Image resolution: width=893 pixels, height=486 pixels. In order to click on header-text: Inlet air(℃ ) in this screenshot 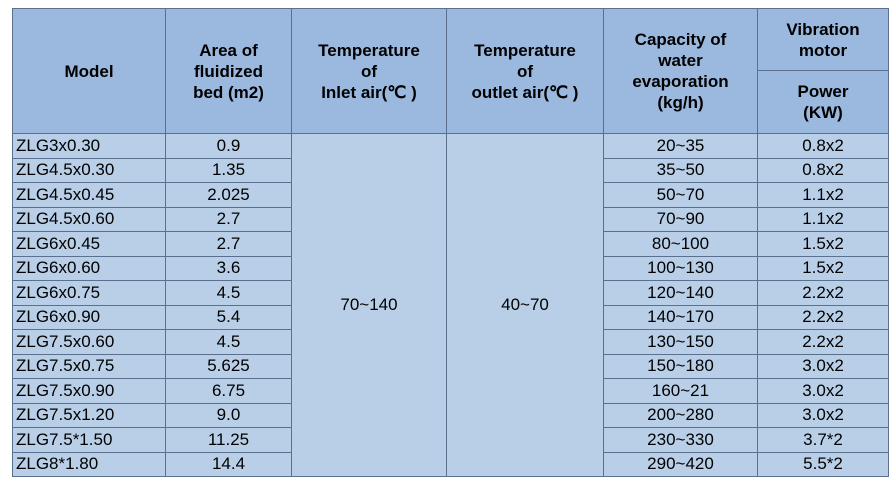, I will do `click(369, 92)`.